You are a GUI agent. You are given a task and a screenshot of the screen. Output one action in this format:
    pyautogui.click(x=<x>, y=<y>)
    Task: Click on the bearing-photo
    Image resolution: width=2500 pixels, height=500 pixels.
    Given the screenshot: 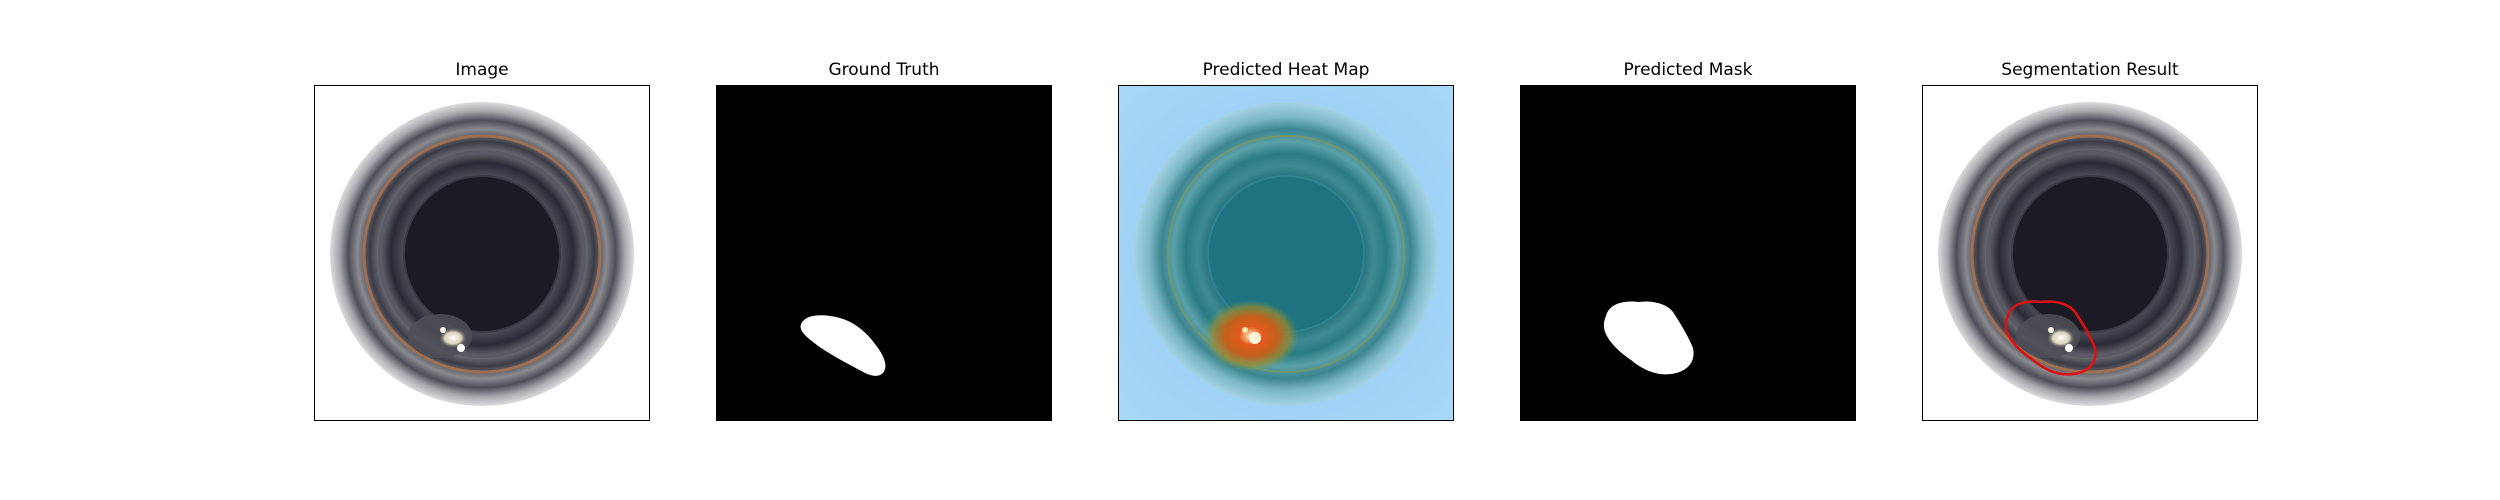 What is the action you would take?
    pyautogui.click(x=482, y=254)
    